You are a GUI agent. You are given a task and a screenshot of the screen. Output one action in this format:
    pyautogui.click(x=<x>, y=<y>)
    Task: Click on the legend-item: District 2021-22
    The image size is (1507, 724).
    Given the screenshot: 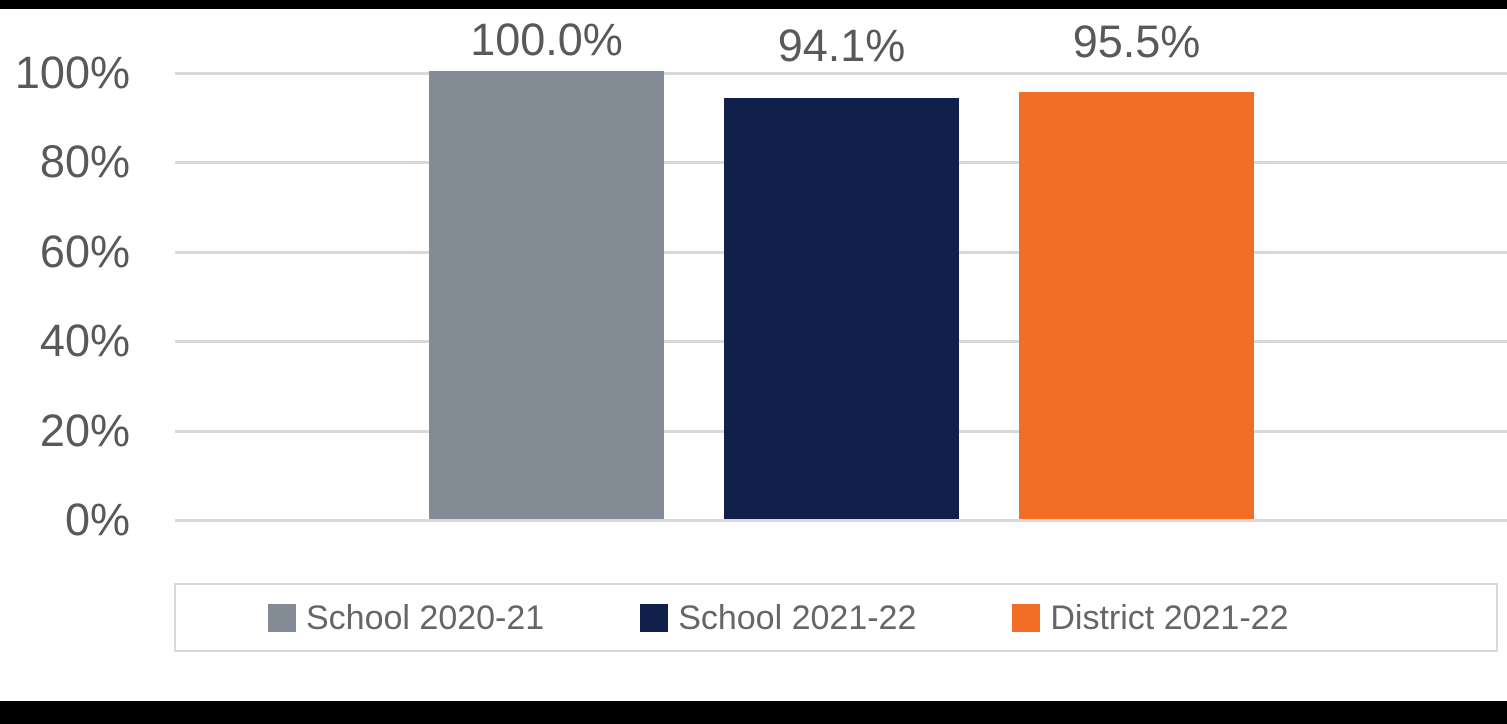 What is the action you would take?
    pyautogui.click(x=1150, y=618)
    